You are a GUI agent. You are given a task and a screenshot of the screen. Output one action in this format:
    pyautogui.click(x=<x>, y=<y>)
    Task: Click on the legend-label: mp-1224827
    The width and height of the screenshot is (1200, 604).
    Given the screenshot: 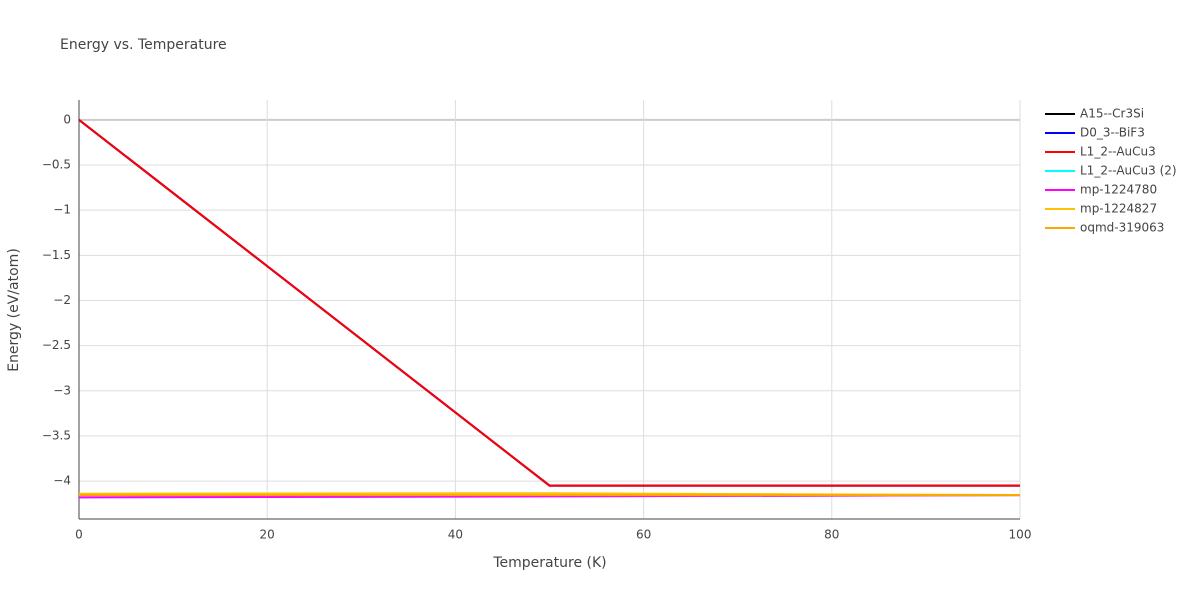 What is the action you would take?
    pyautogui.click(x=1118, y=209)
    